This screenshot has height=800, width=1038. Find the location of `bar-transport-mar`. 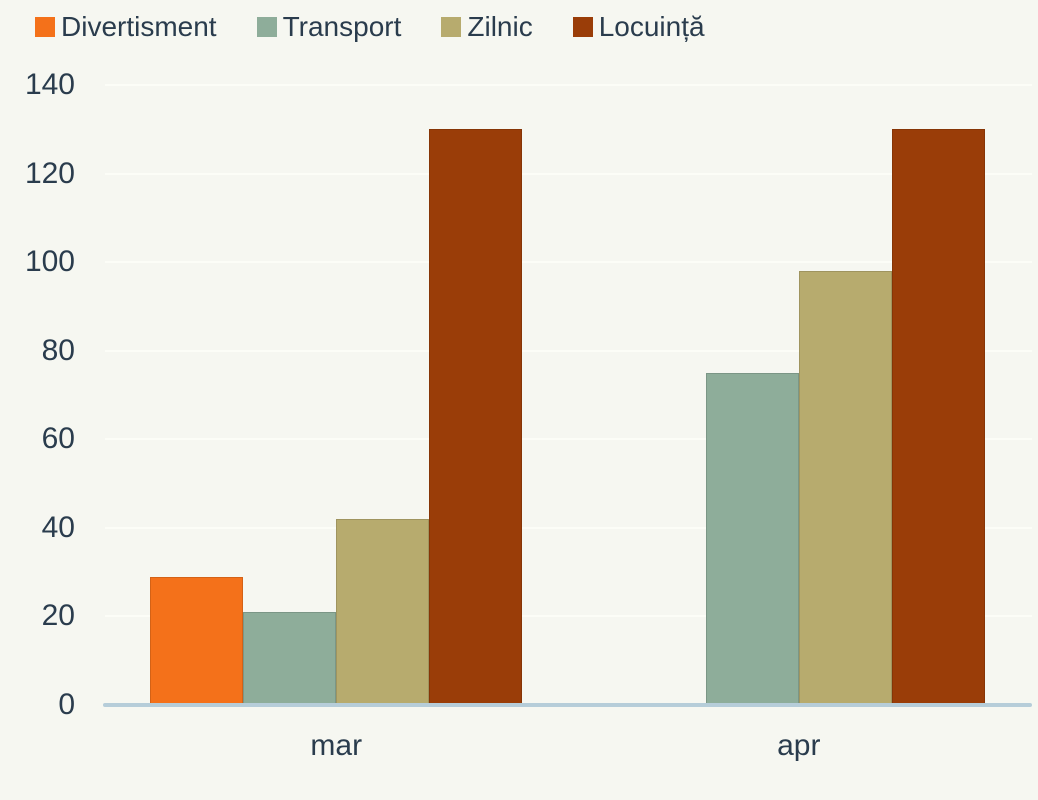

bar-transport-mar is located at coordinates (290, 658).